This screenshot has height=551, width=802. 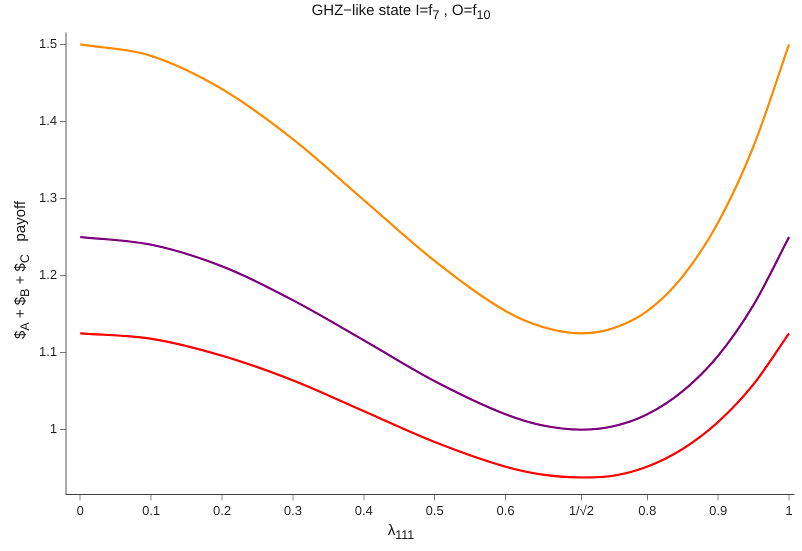 What do you see at coordinates (222, 510) in the screenshot?
I see `x-tick-label: 0.2` at bounding box center [222, 510].